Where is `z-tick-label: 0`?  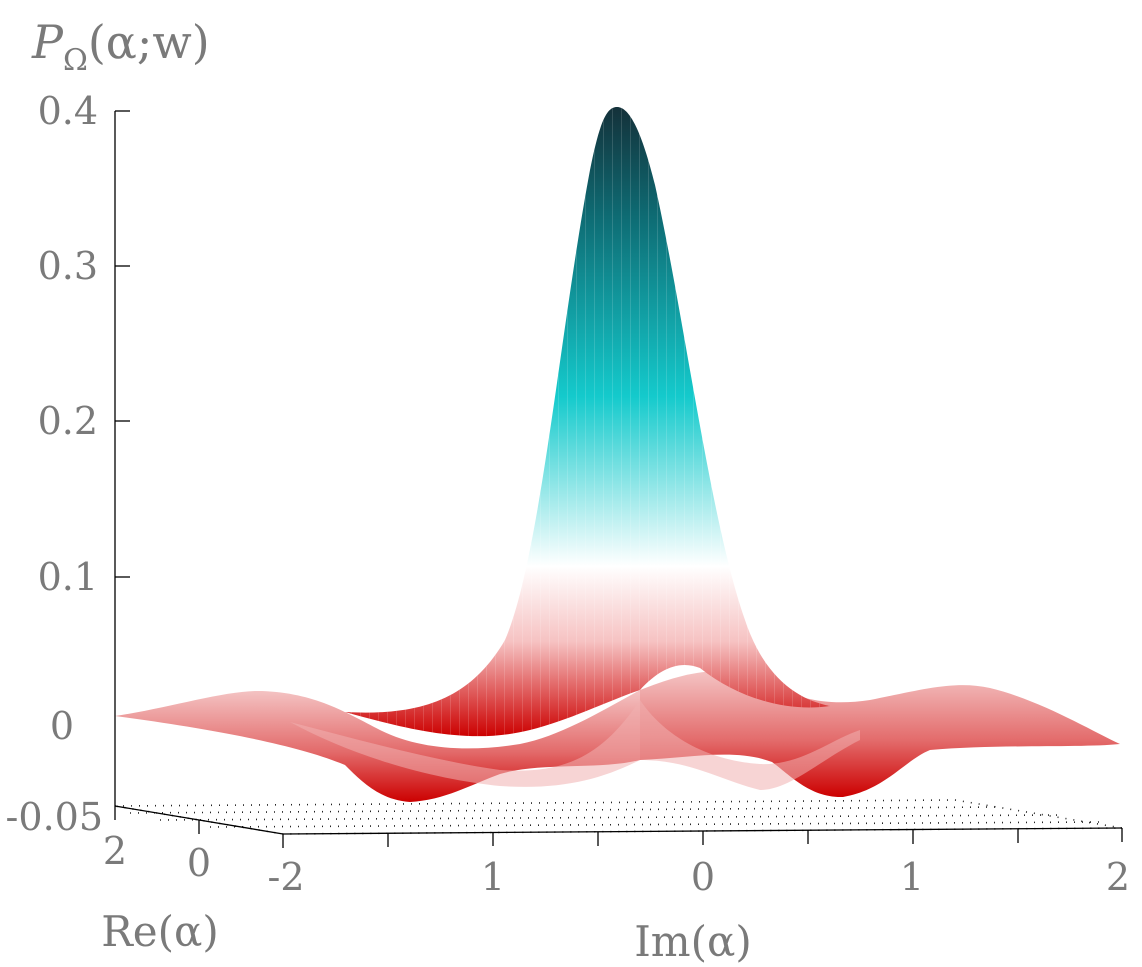 z-tick-label: 0 is located at coordinates (62, 726).